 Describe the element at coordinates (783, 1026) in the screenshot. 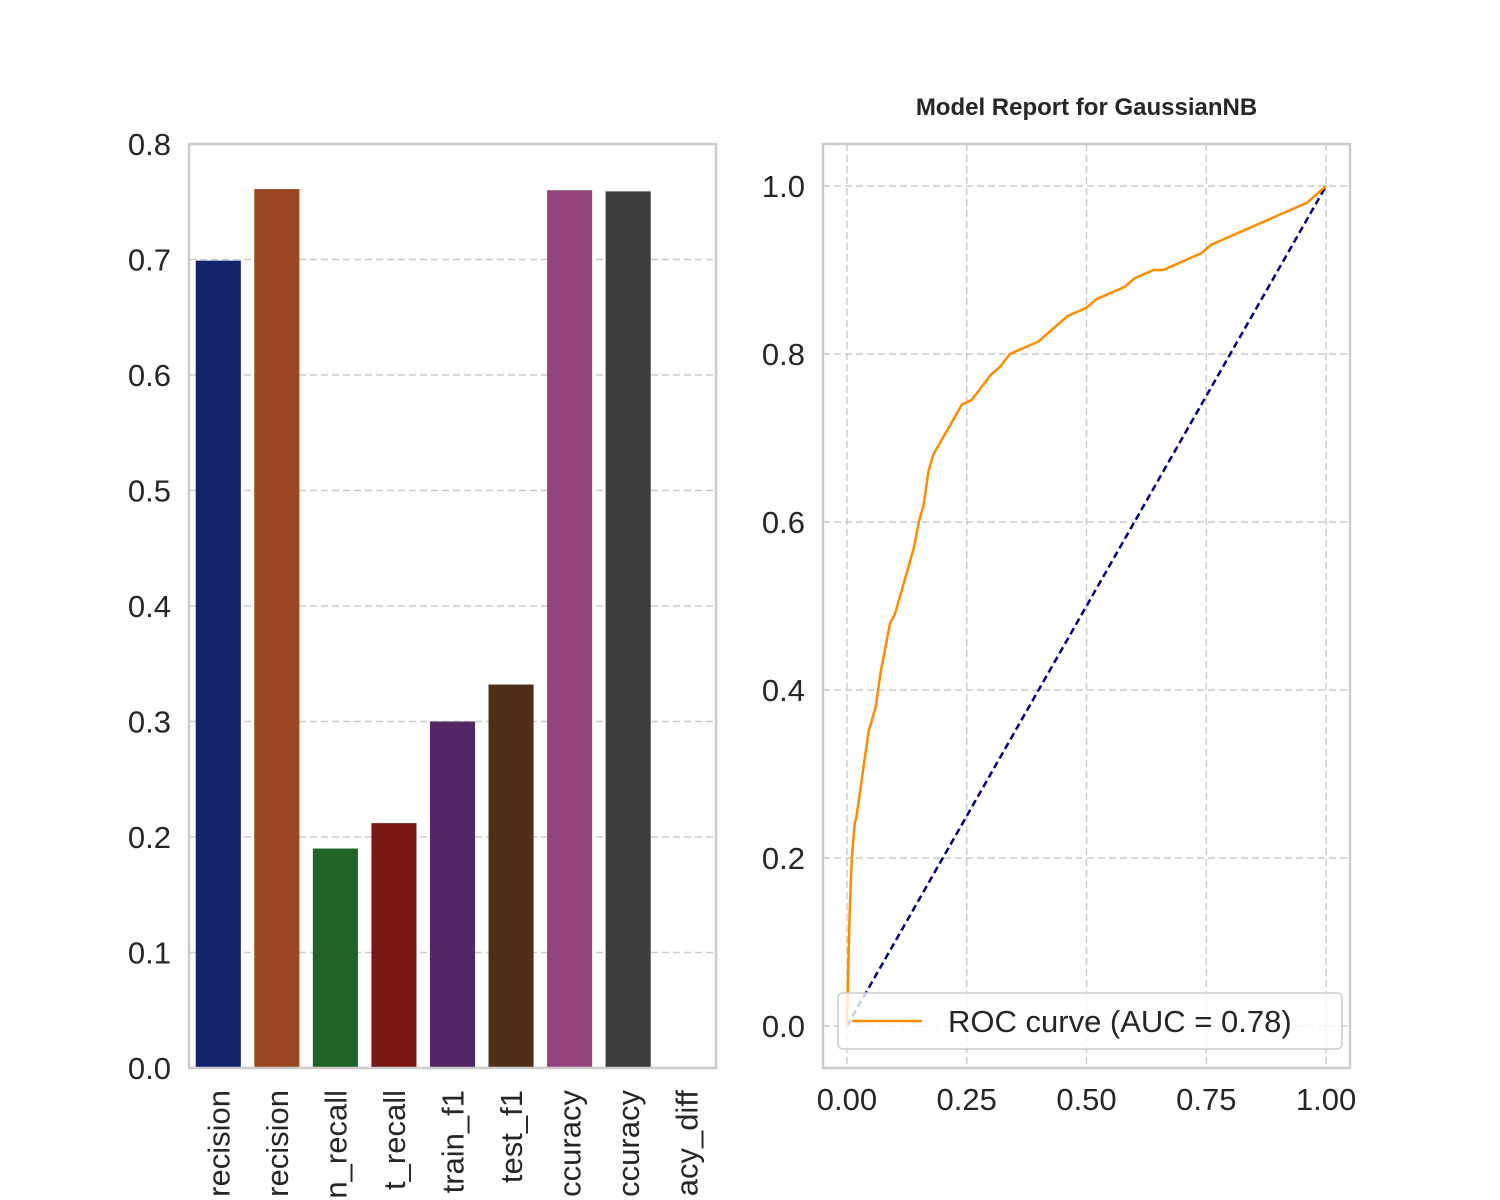

I see `roc-y-tick-label: 0.0` at that location.